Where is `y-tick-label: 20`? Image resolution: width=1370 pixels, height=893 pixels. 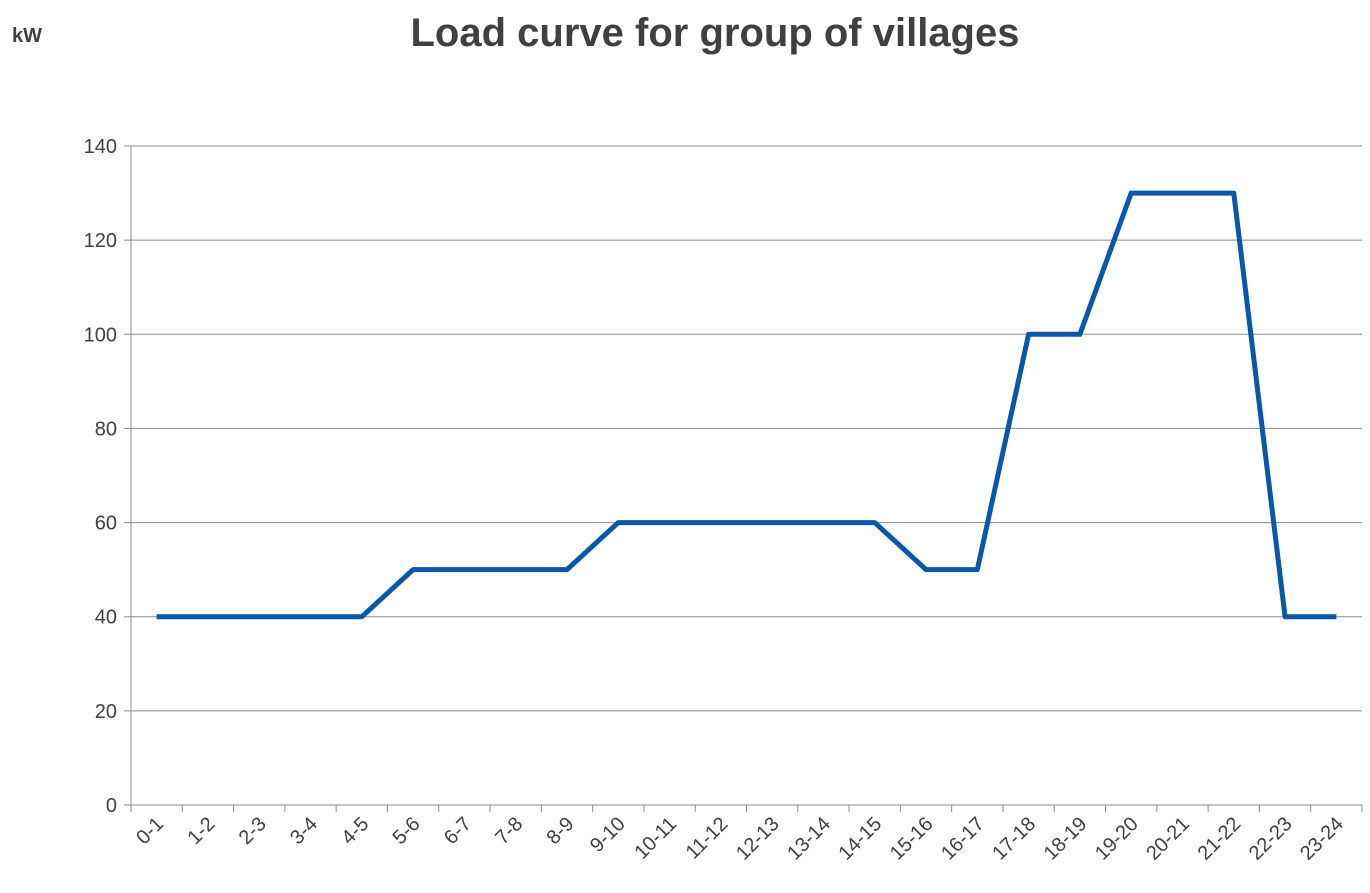
y-tick-label: 20 is located at coordinates (106, 712).